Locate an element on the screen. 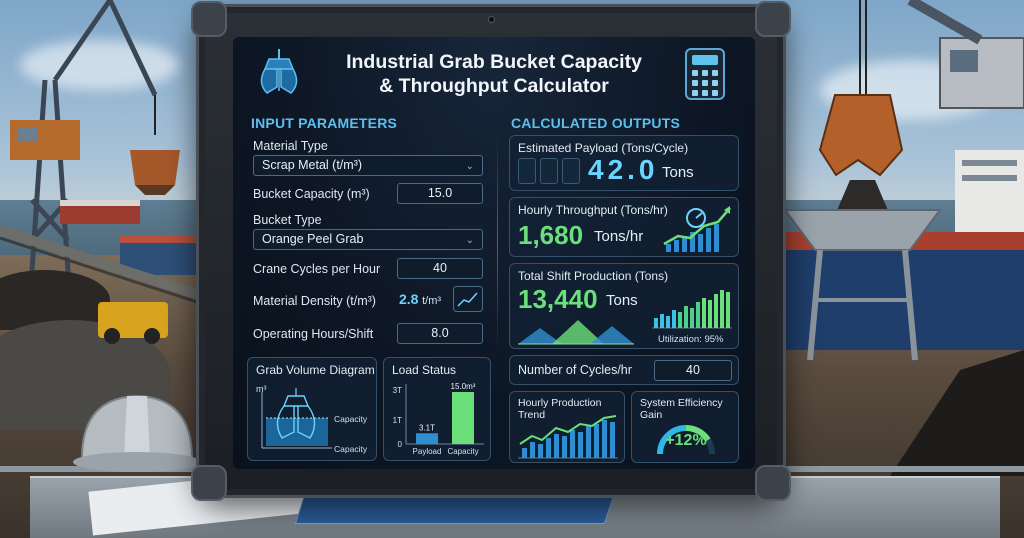  efficiency-gauge-icon is located at coordinates (686, 439).